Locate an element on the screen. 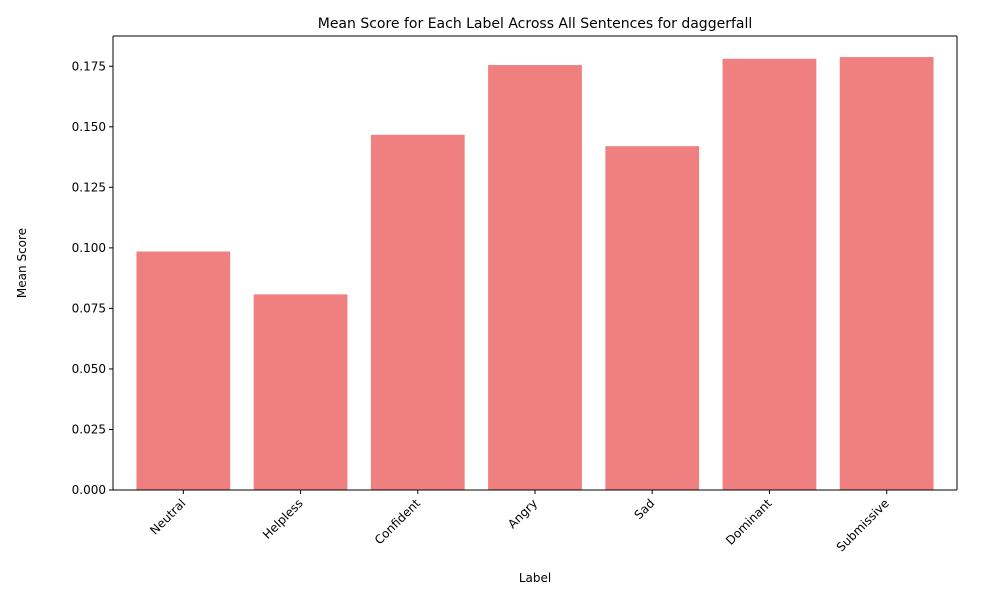 The height and width of the screenshot is (600, 1000). bar-helpless is located at coordinates (300, 392).